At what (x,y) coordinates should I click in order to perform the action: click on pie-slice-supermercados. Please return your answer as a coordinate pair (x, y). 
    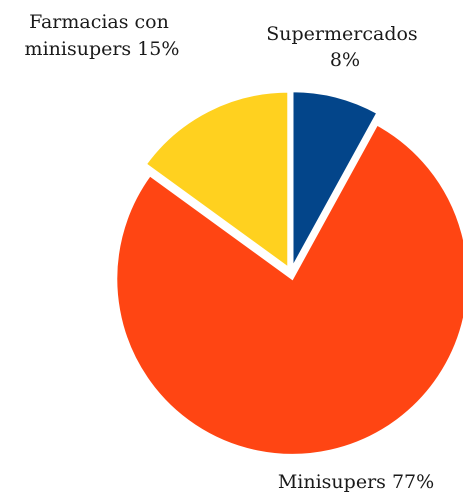
    Looking at the image, I should click on (335, 179).